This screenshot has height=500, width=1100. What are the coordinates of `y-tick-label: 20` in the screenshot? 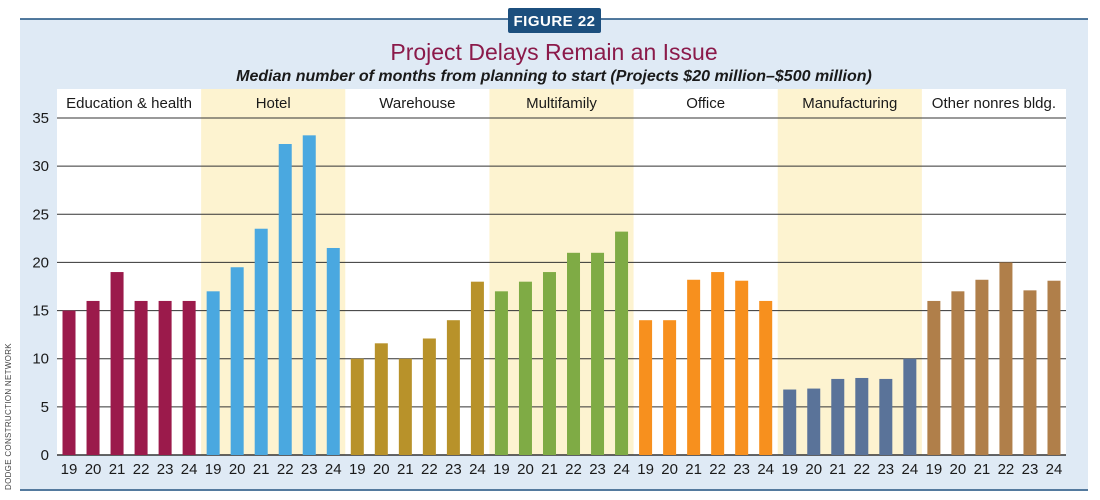 It's located at (40, 262).